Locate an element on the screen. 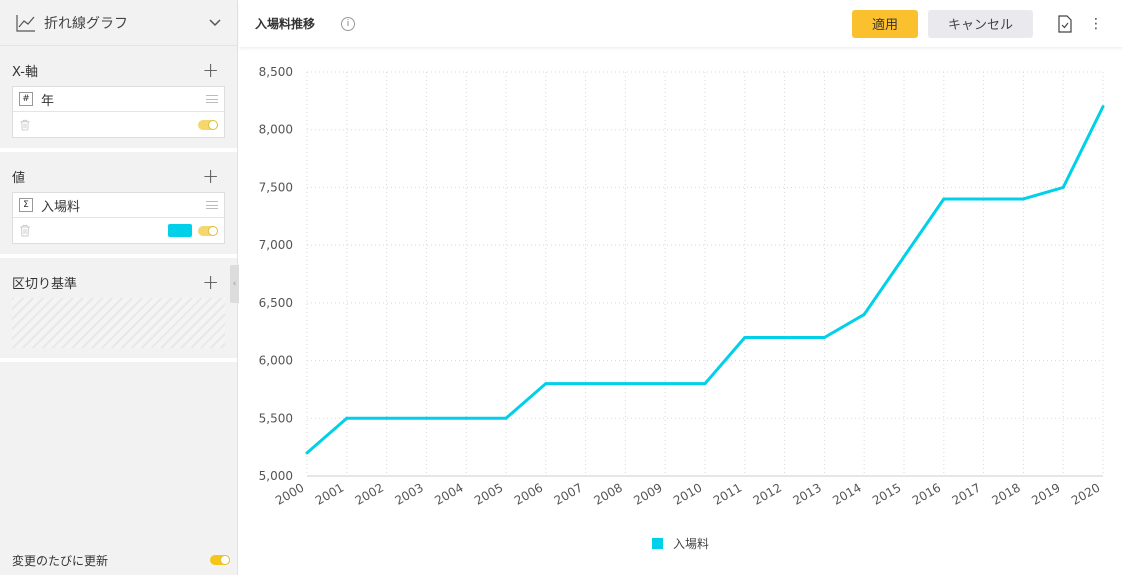  breakdown-drop-zone is located at coordinates (118, 323).